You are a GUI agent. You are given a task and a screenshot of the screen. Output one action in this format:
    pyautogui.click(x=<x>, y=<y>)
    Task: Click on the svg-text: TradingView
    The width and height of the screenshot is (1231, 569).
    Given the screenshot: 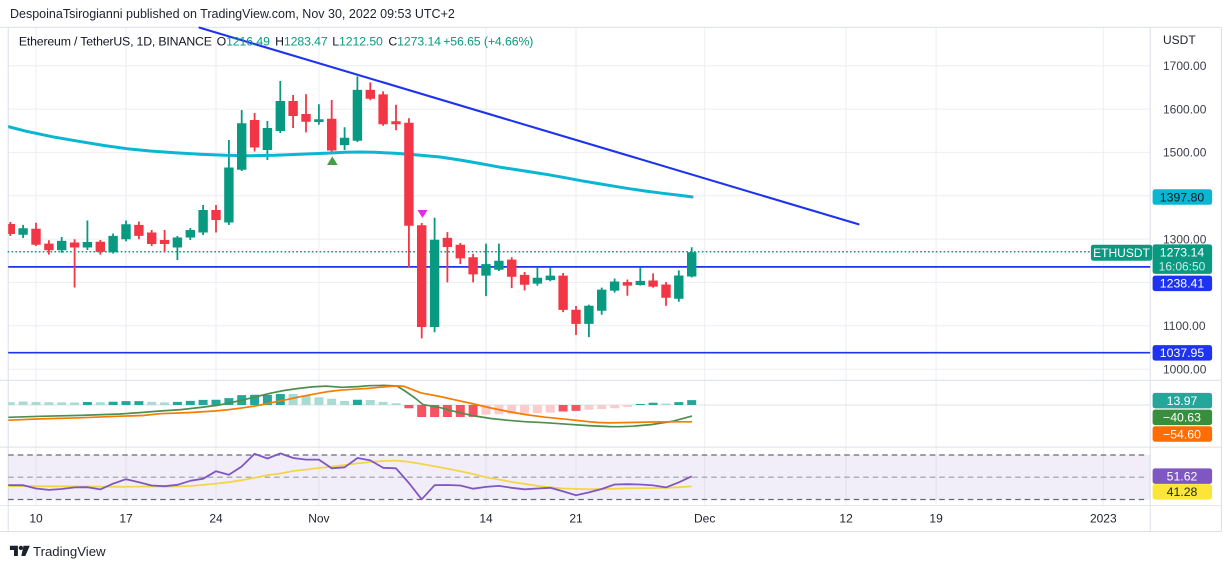 What is the action you would take?
    pyautogui.click(x=69, y=551)
    